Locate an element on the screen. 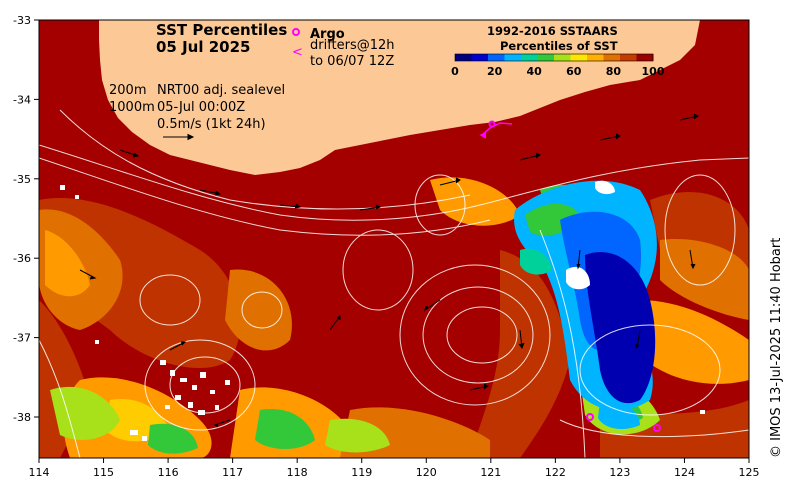  x-tick-label: 119 is located at coordinates (361, 472).